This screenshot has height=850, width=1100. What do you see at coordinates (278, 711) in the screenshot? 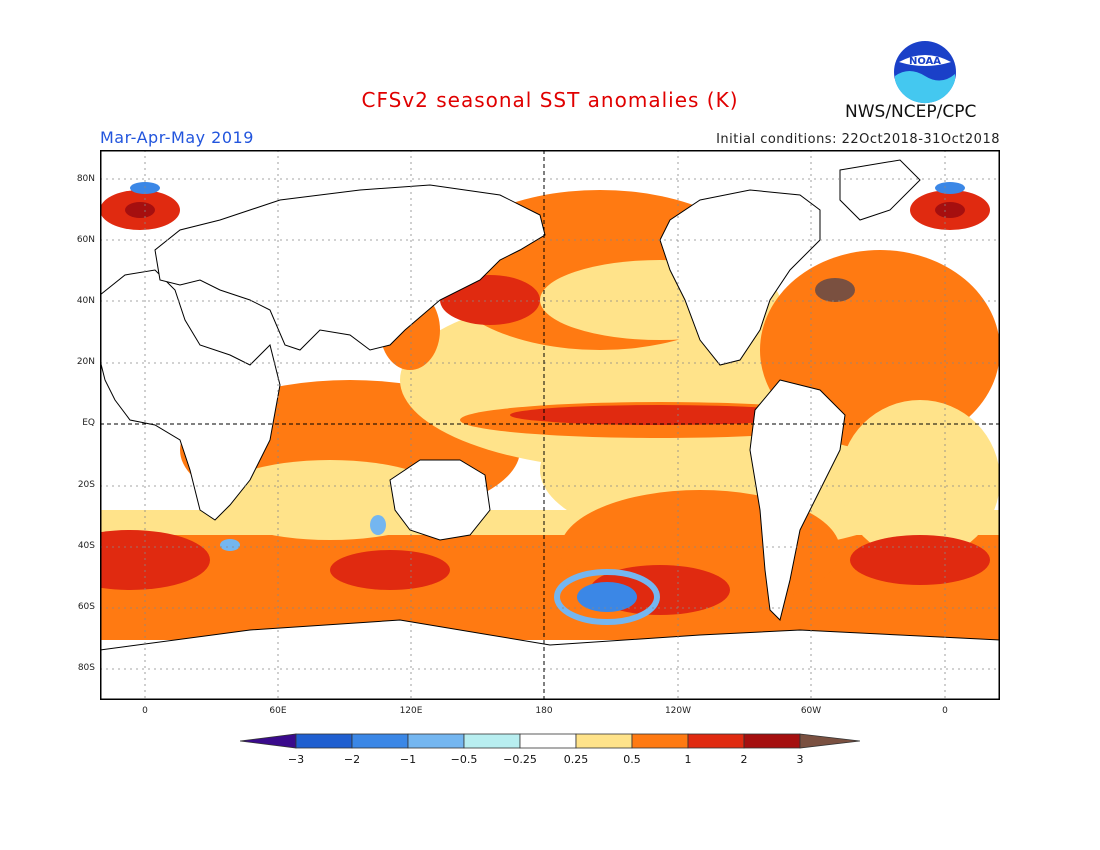
I see `lon-label-60e: 60E` at bounding box center [278, 711].